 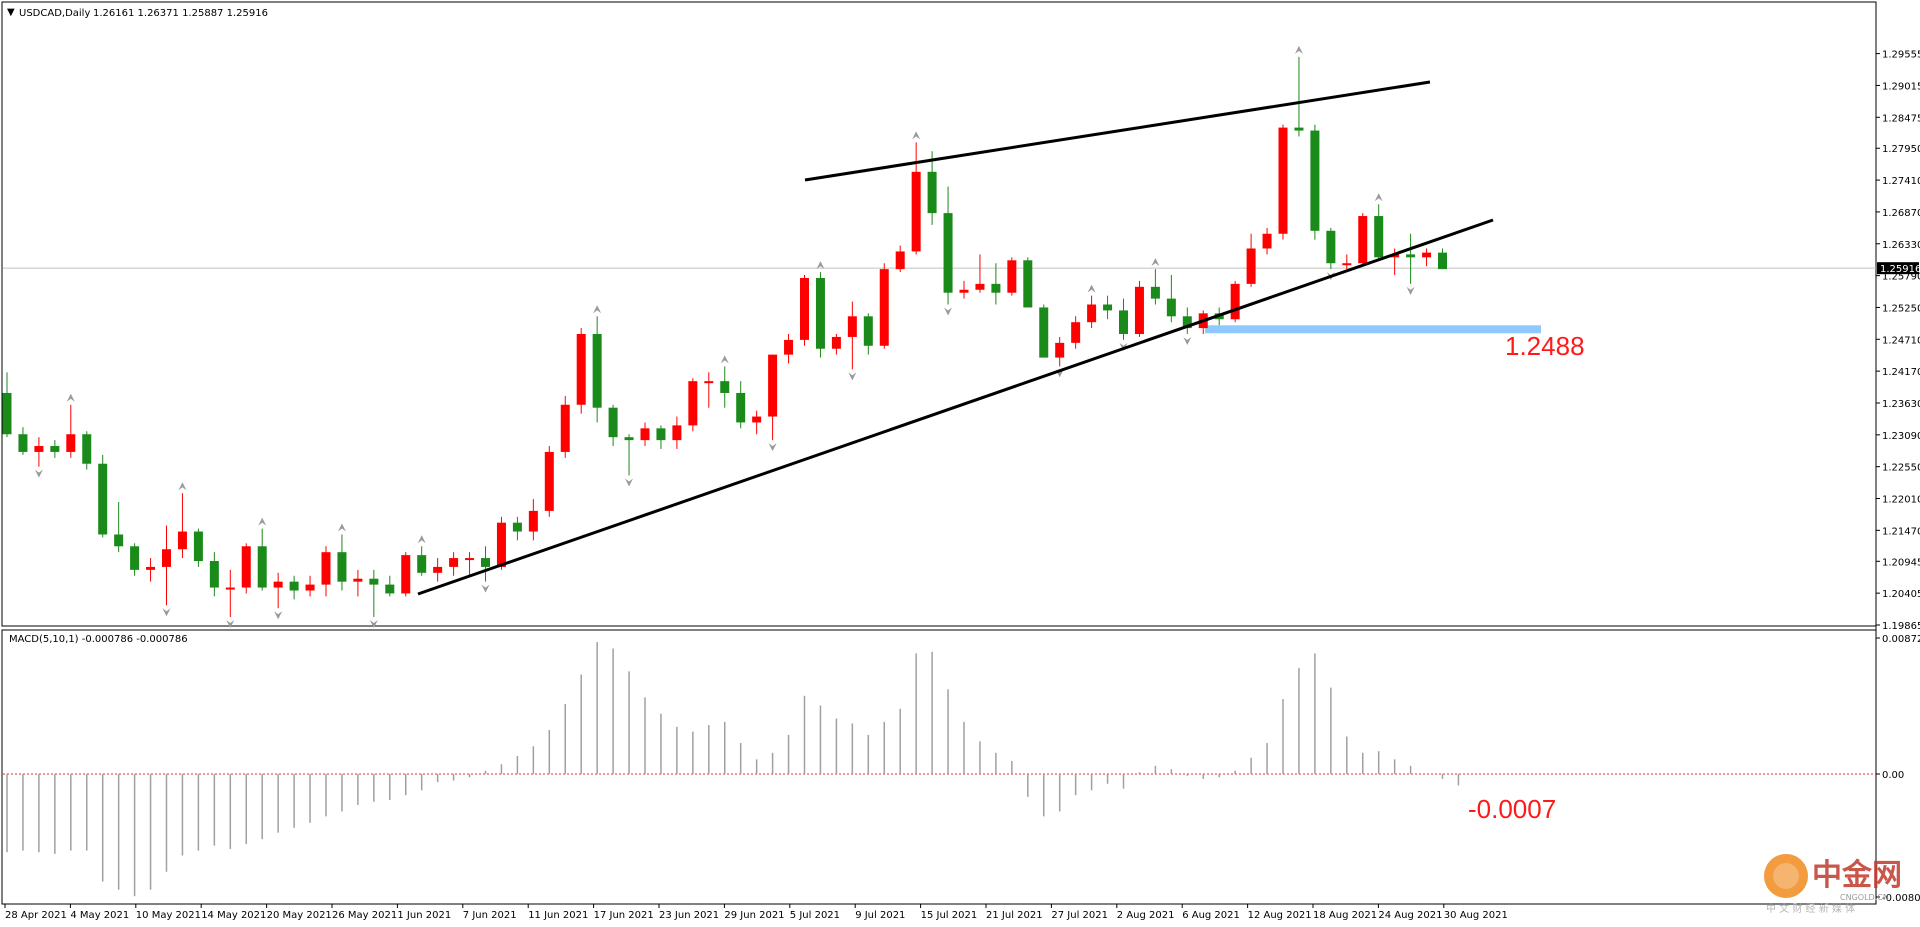 What do you see at coordinates (364, 915) in the screenshot?
I see `date-tick-label: 26 May 2021` at bounding box center [364, 915].